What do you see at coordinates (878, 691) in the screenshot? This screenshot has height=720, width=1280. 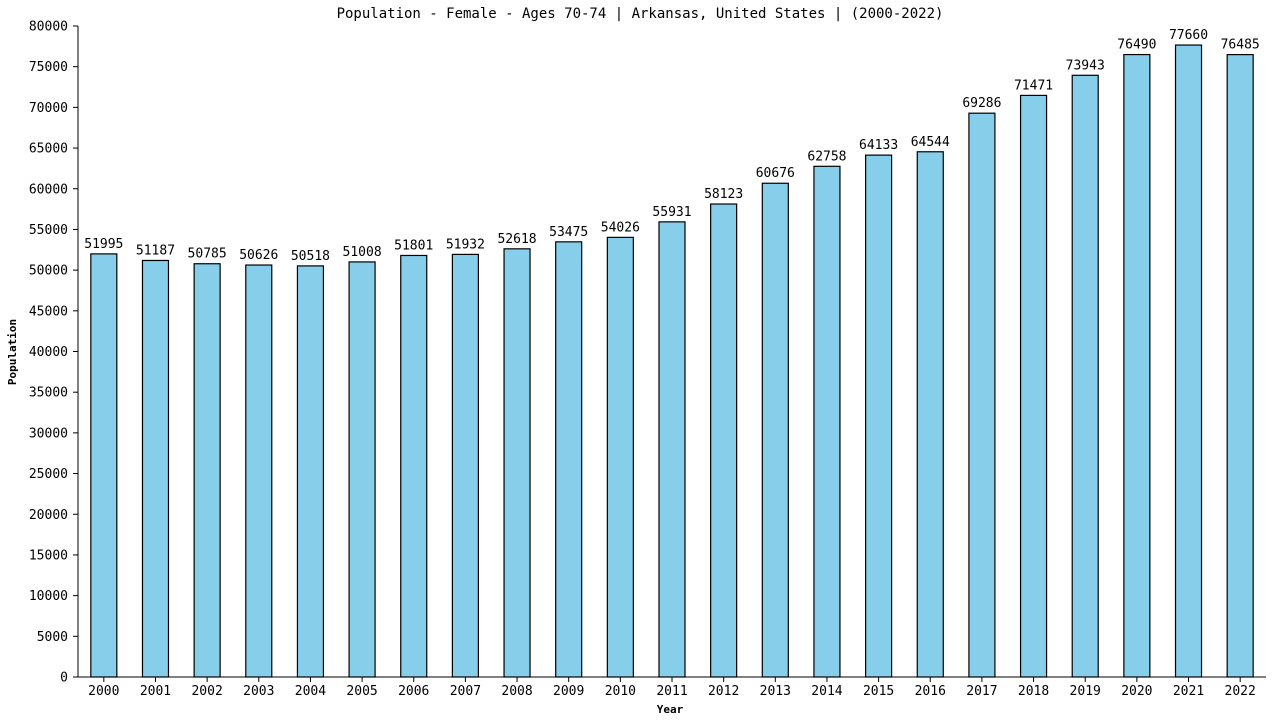 I see `x-tick-label: 2015` at bounding box center [878, 691].